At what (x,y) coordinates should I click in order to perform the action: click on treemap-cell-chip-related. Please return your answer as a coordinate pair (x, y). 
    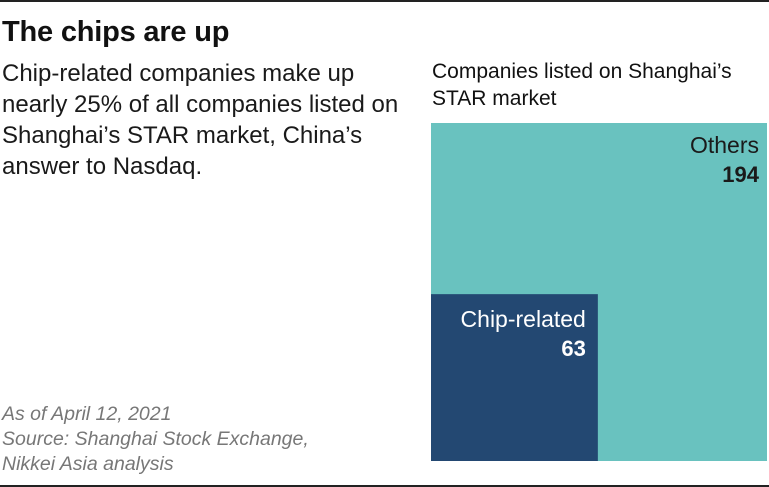
    Looking at the image, I should click on (514, 377).